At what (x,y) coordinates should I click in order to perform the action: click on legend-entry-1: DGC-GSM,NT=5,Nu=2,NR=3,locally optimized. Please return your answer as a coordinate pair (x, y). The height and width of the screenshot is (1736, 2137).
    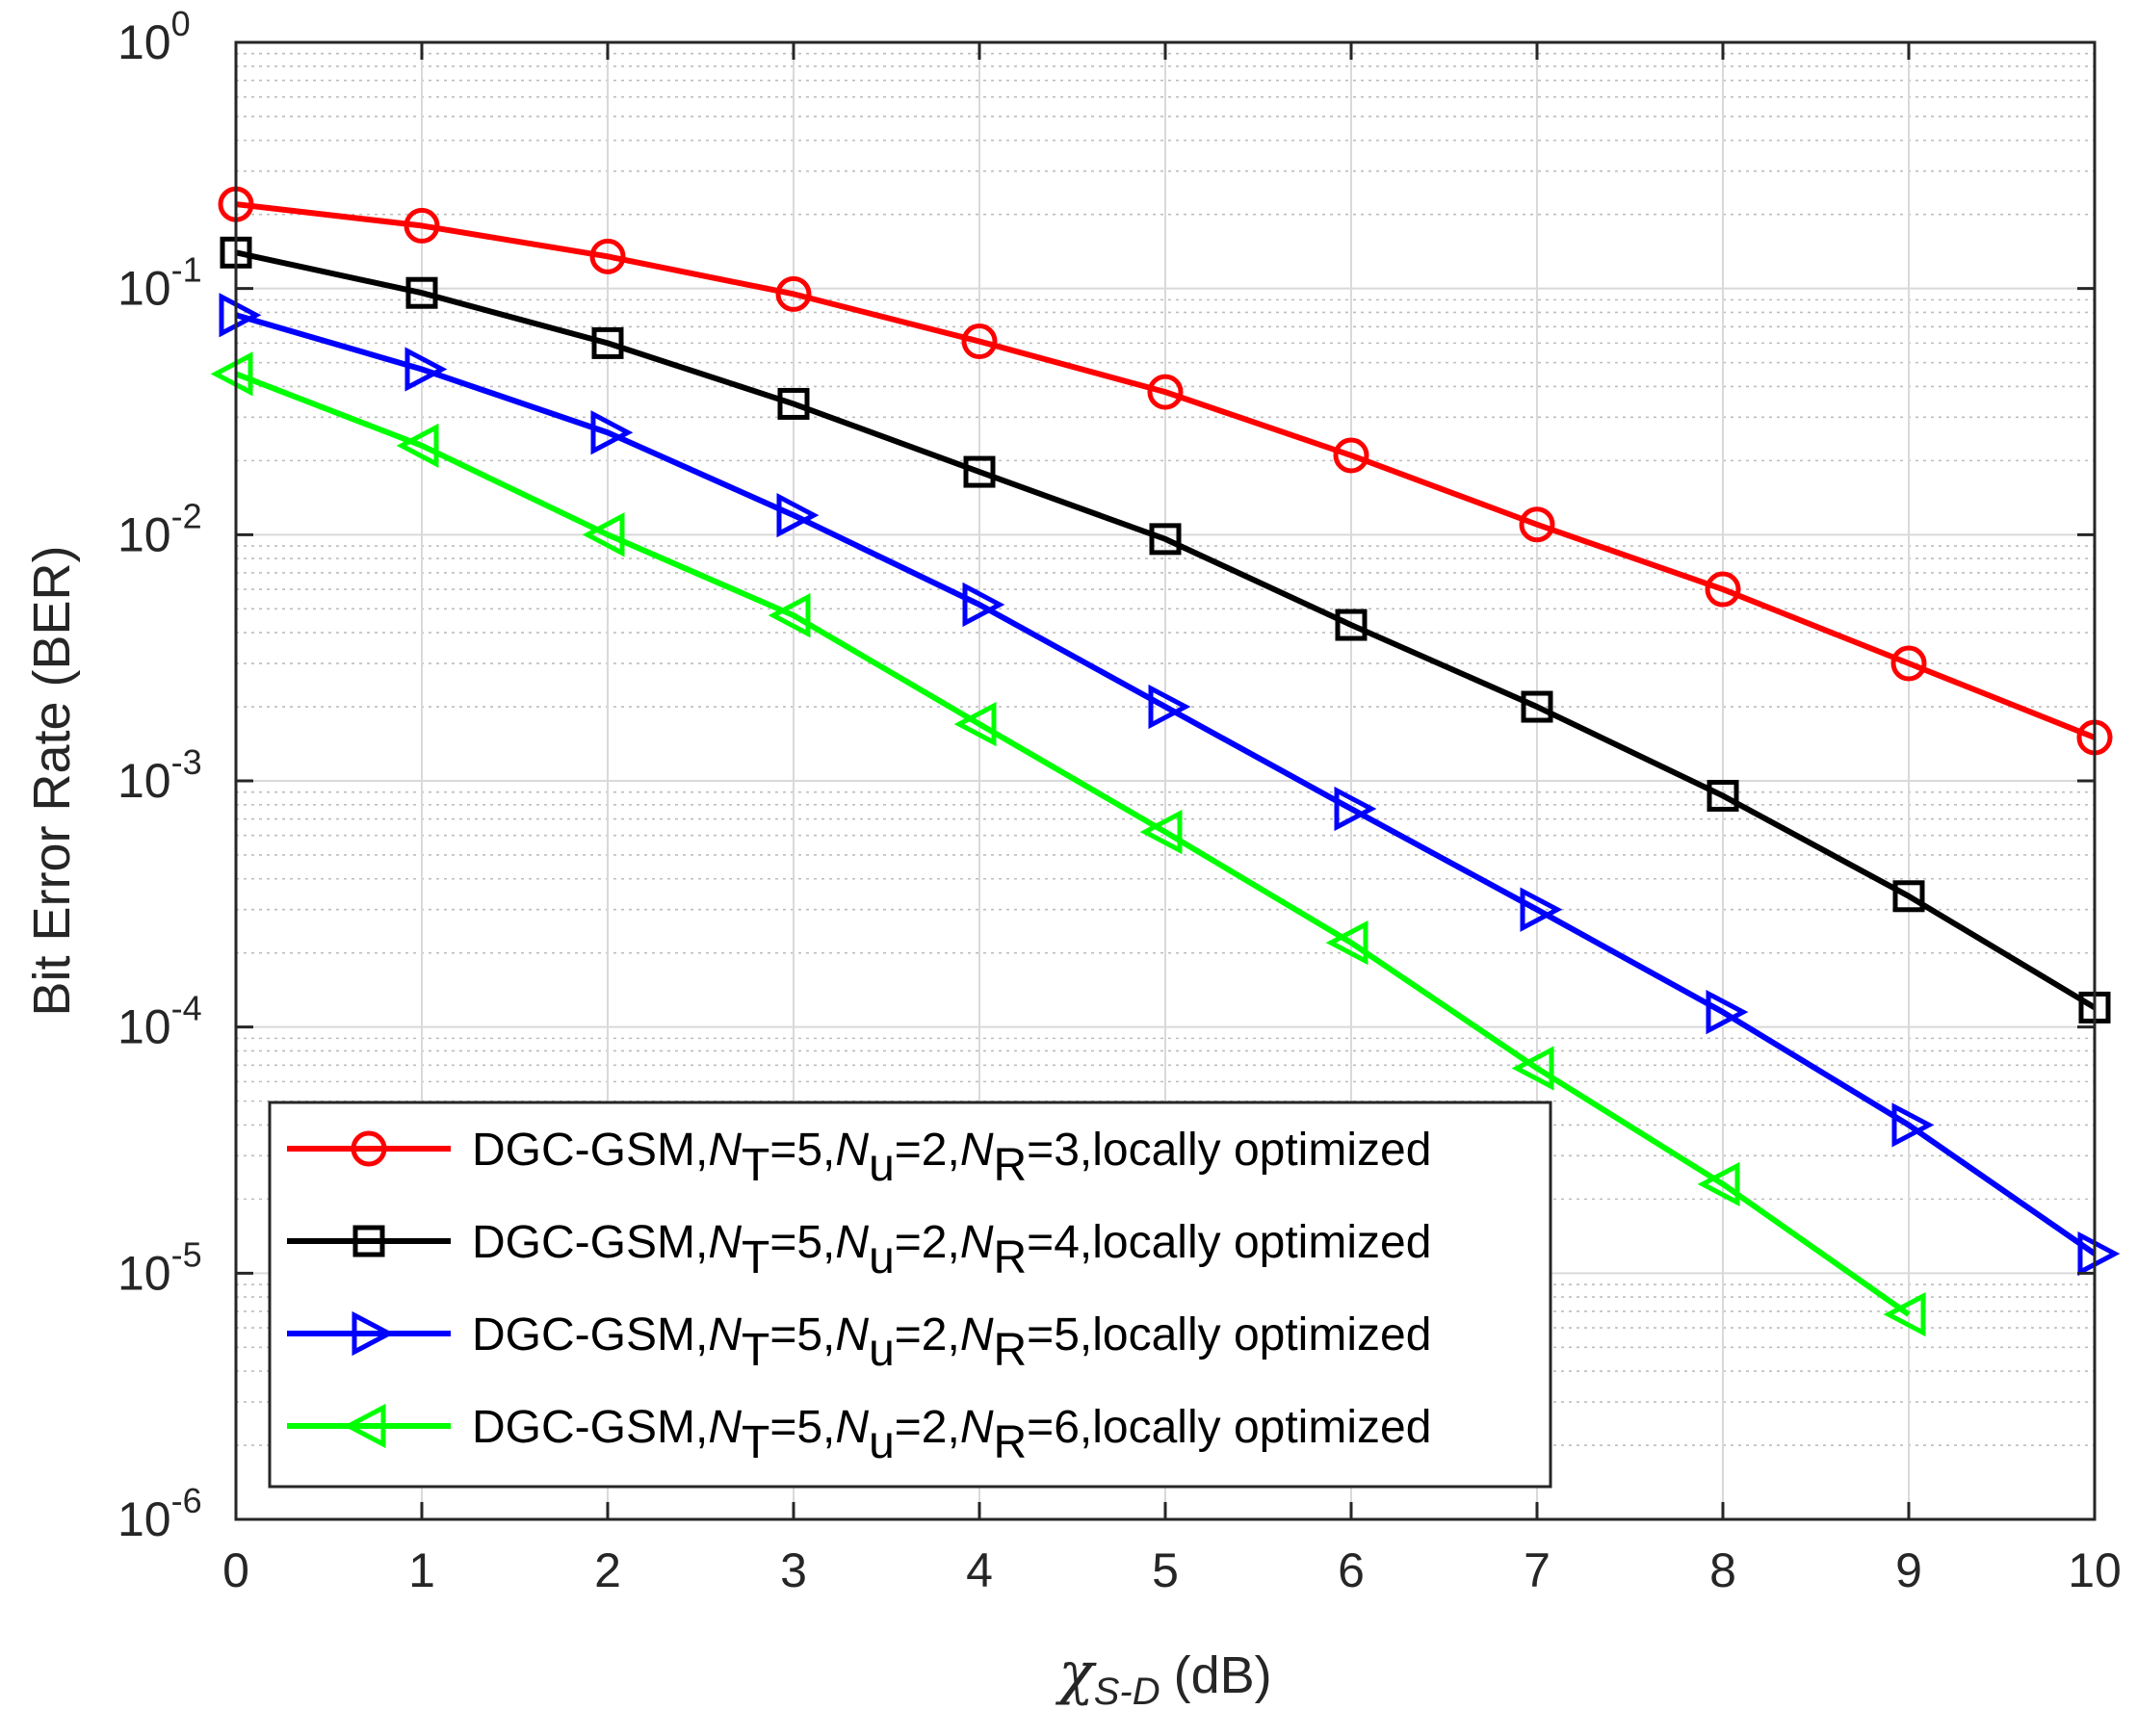
    Looking at the image, I should click on (859, 1158).